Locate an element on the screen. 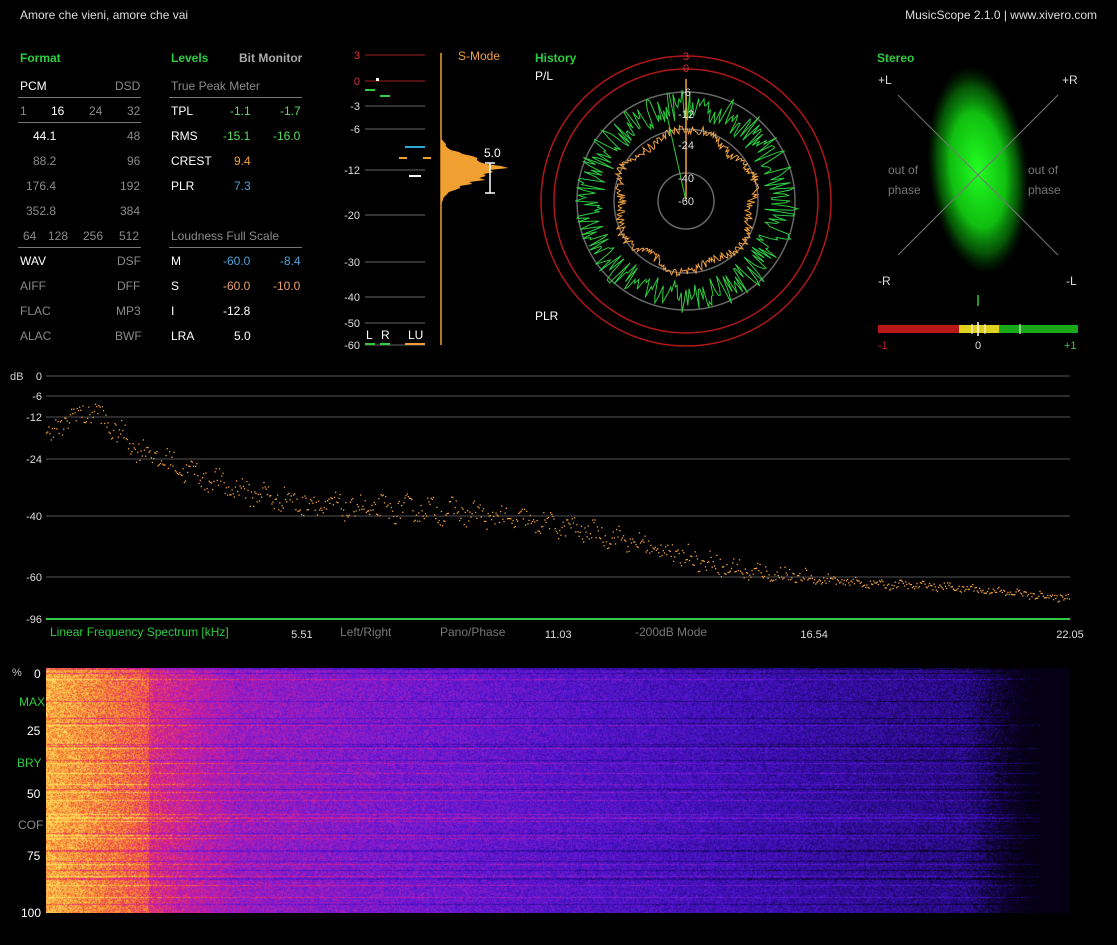 This screenshot has height=945, width=1117. sg-label-cof: COF is located at coordinates (31, 825).